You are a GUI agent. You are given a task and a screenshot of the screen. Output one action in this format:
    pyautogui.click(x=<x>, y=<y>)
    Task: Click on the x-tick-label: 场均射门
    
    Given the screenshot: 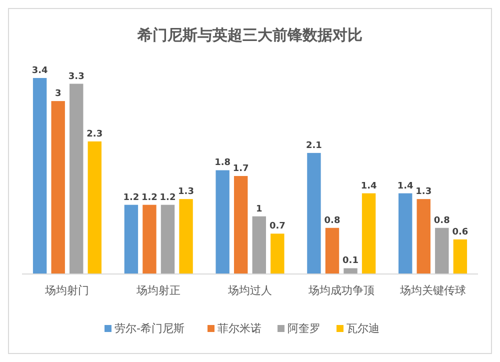 What is the action you would take?
    pyautogui.click(x=67, y=290)
    